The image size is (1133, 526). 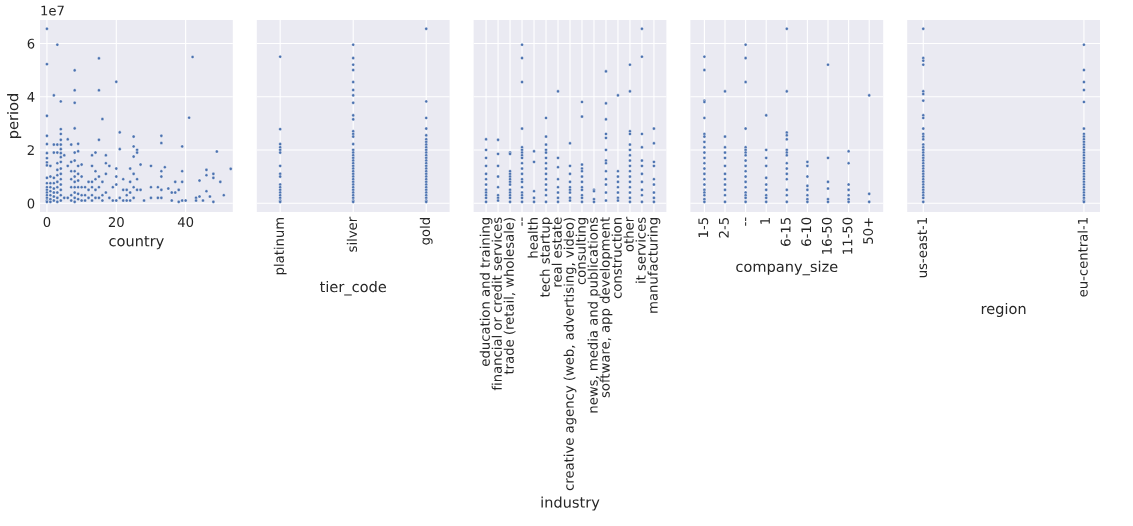 What do you see at coordinates (765, 221) in the screenshot?
I see `x-tick-label: 1` at bounding box center [765, 221].